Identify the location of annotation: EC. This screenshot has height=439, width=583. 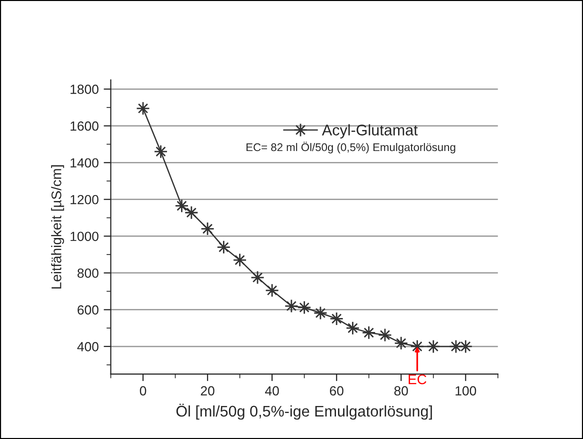
(417, 379).